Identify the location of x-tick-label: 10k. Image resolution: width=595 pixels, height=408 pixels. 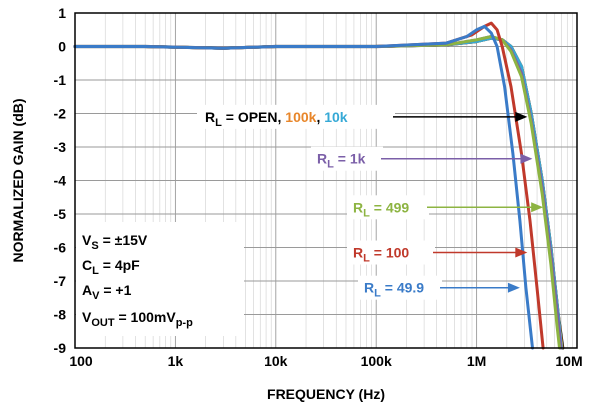
(276, 361).